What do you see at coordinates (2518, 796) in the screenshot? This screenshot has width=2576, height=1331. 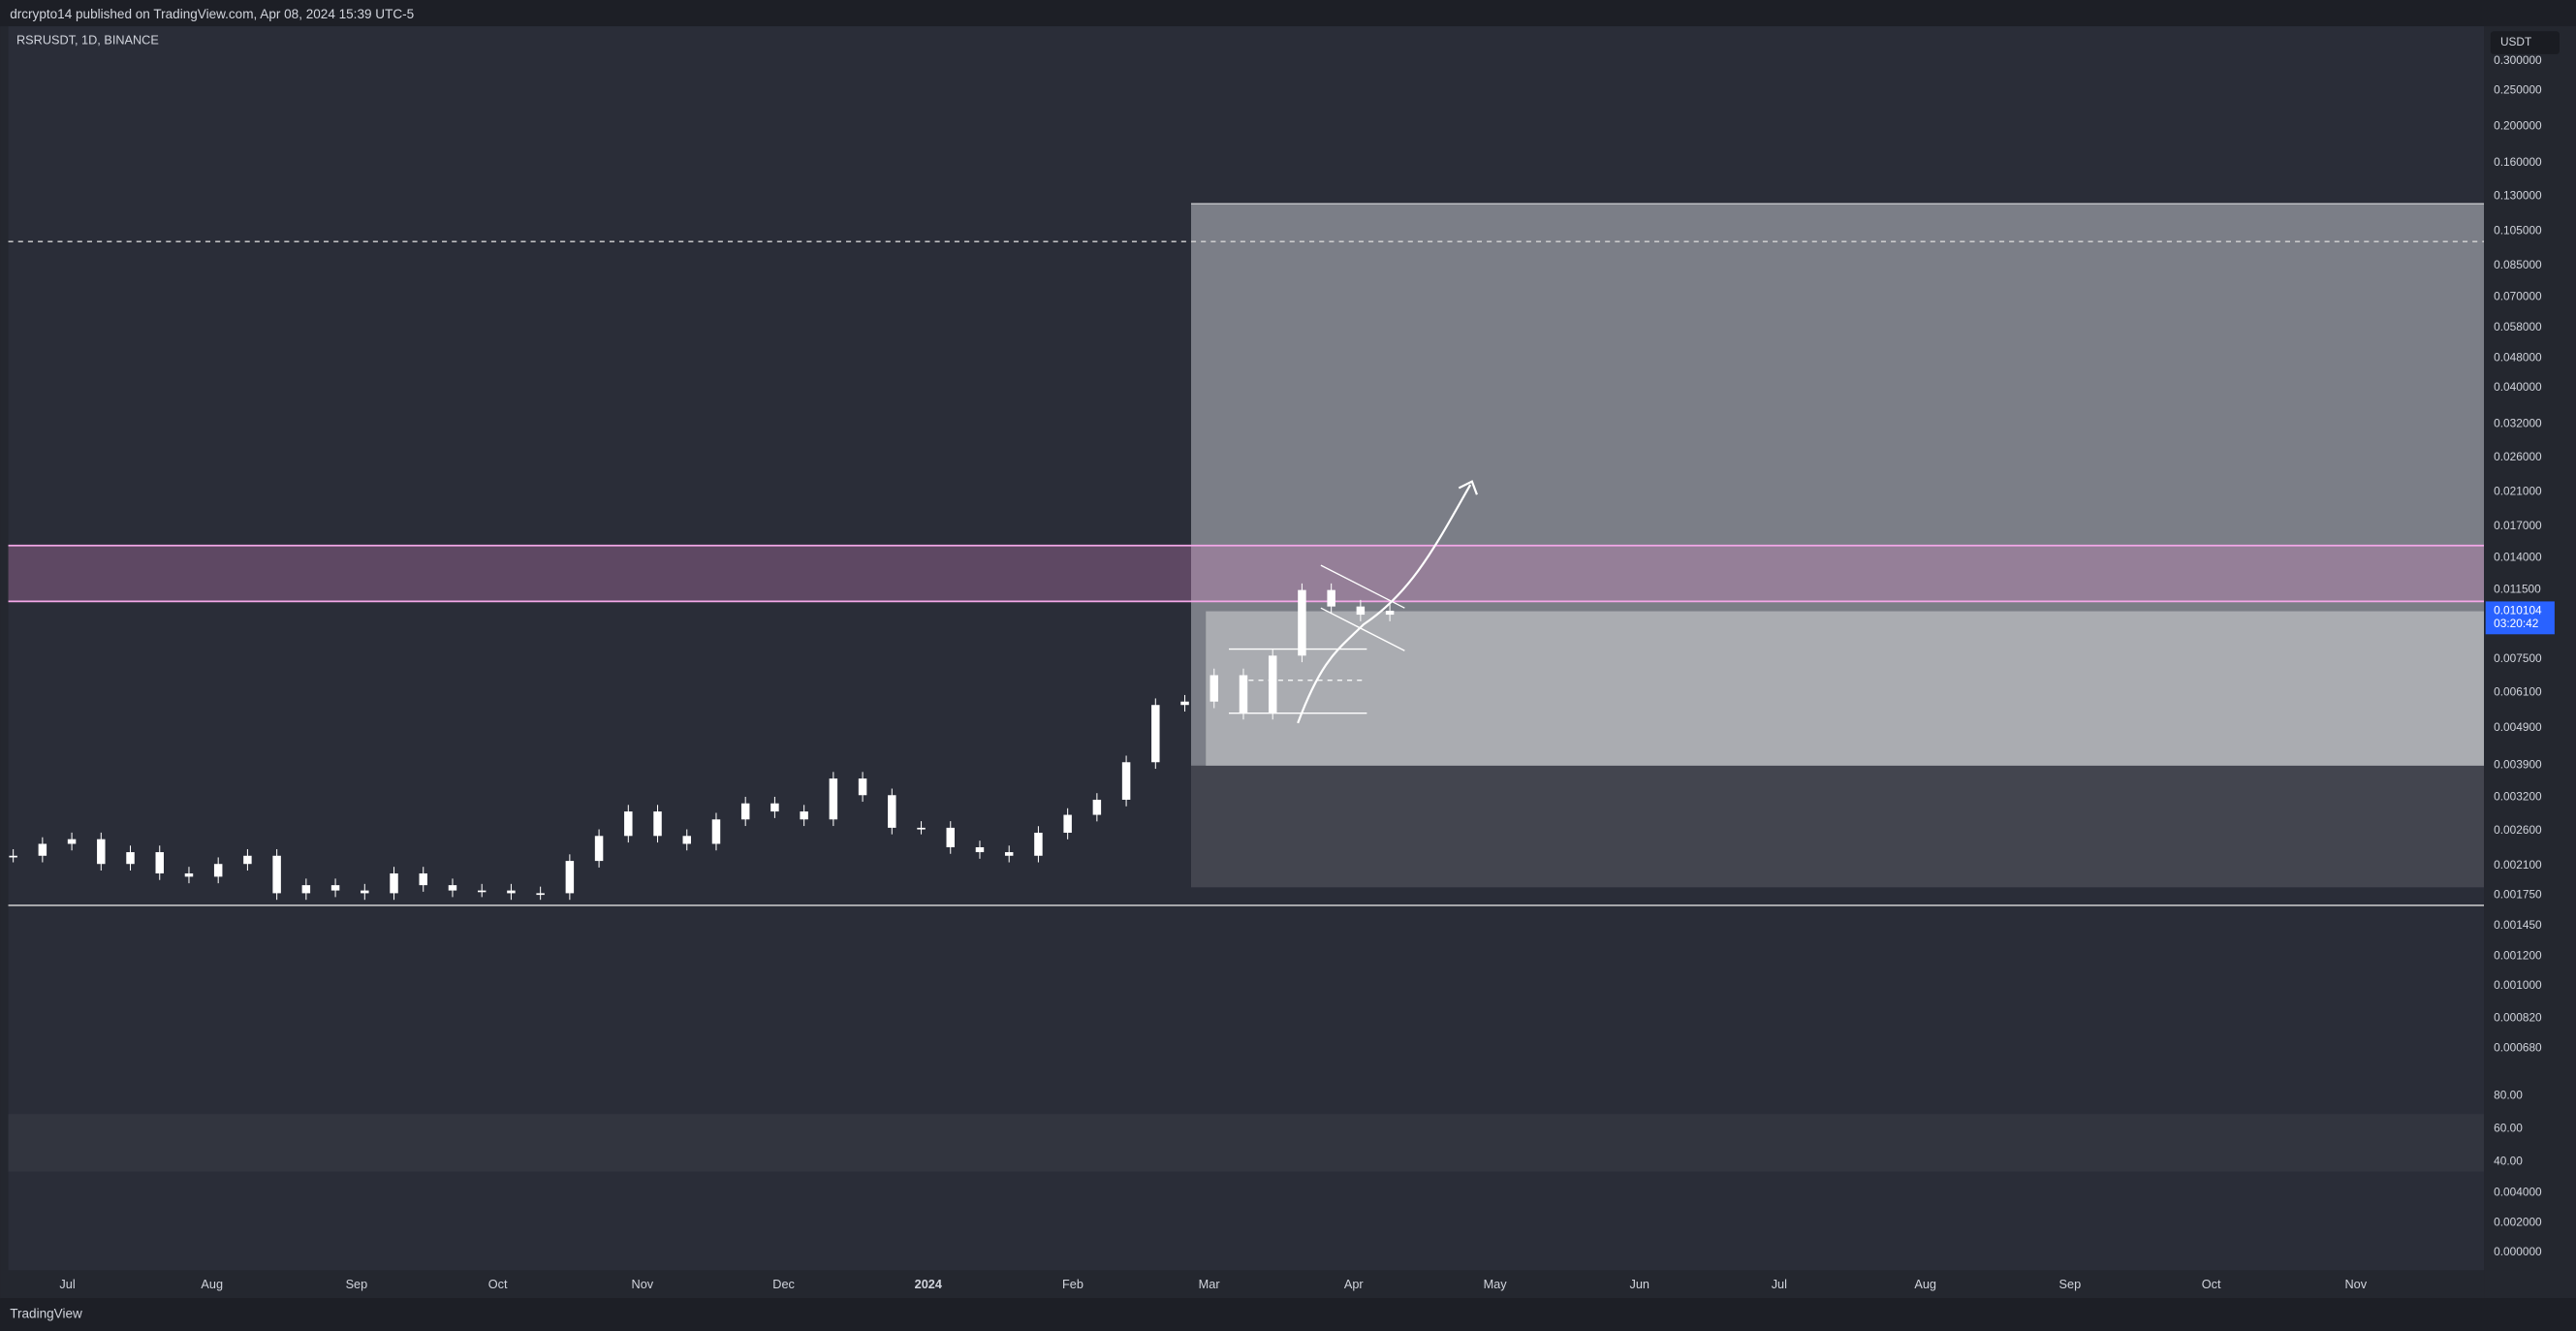 I see `price-label: 0.003200` at bounding box center [2518, 796].